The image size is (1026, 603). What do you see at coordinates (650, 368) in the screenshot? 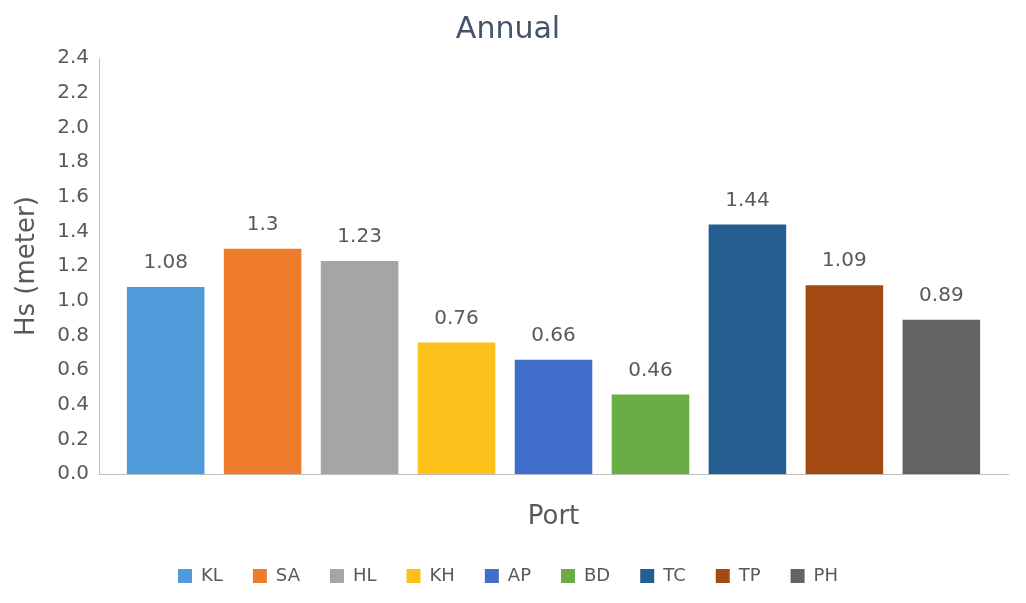
I see `data-label: 0.46` at bounding box center [650, 368].